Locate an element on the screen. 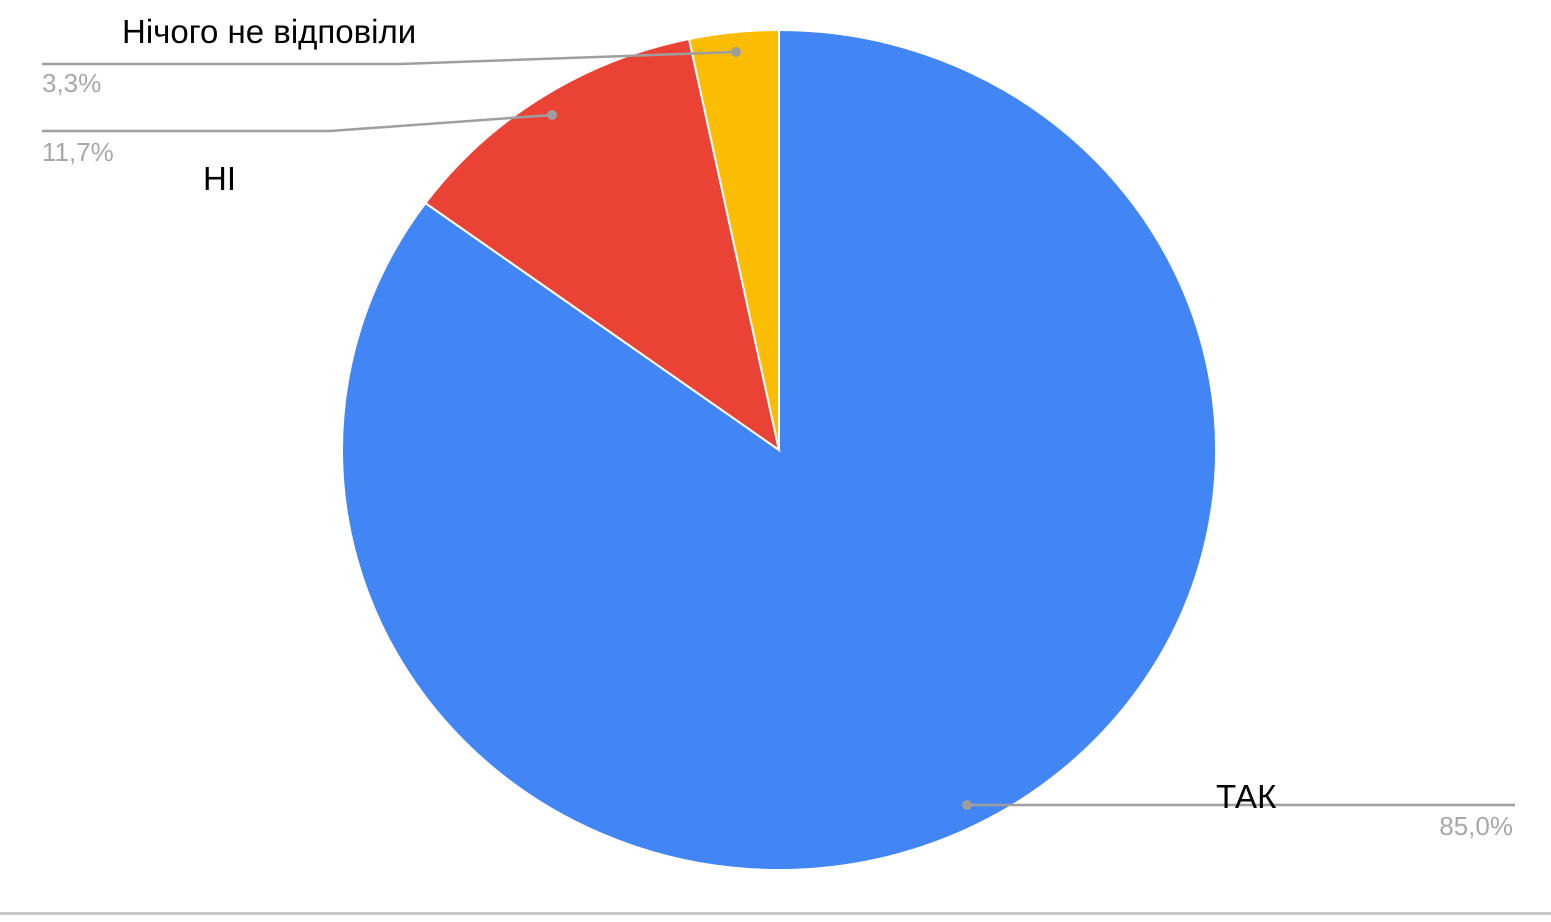  pie-slice-ni is located at coordinates (602, 245).